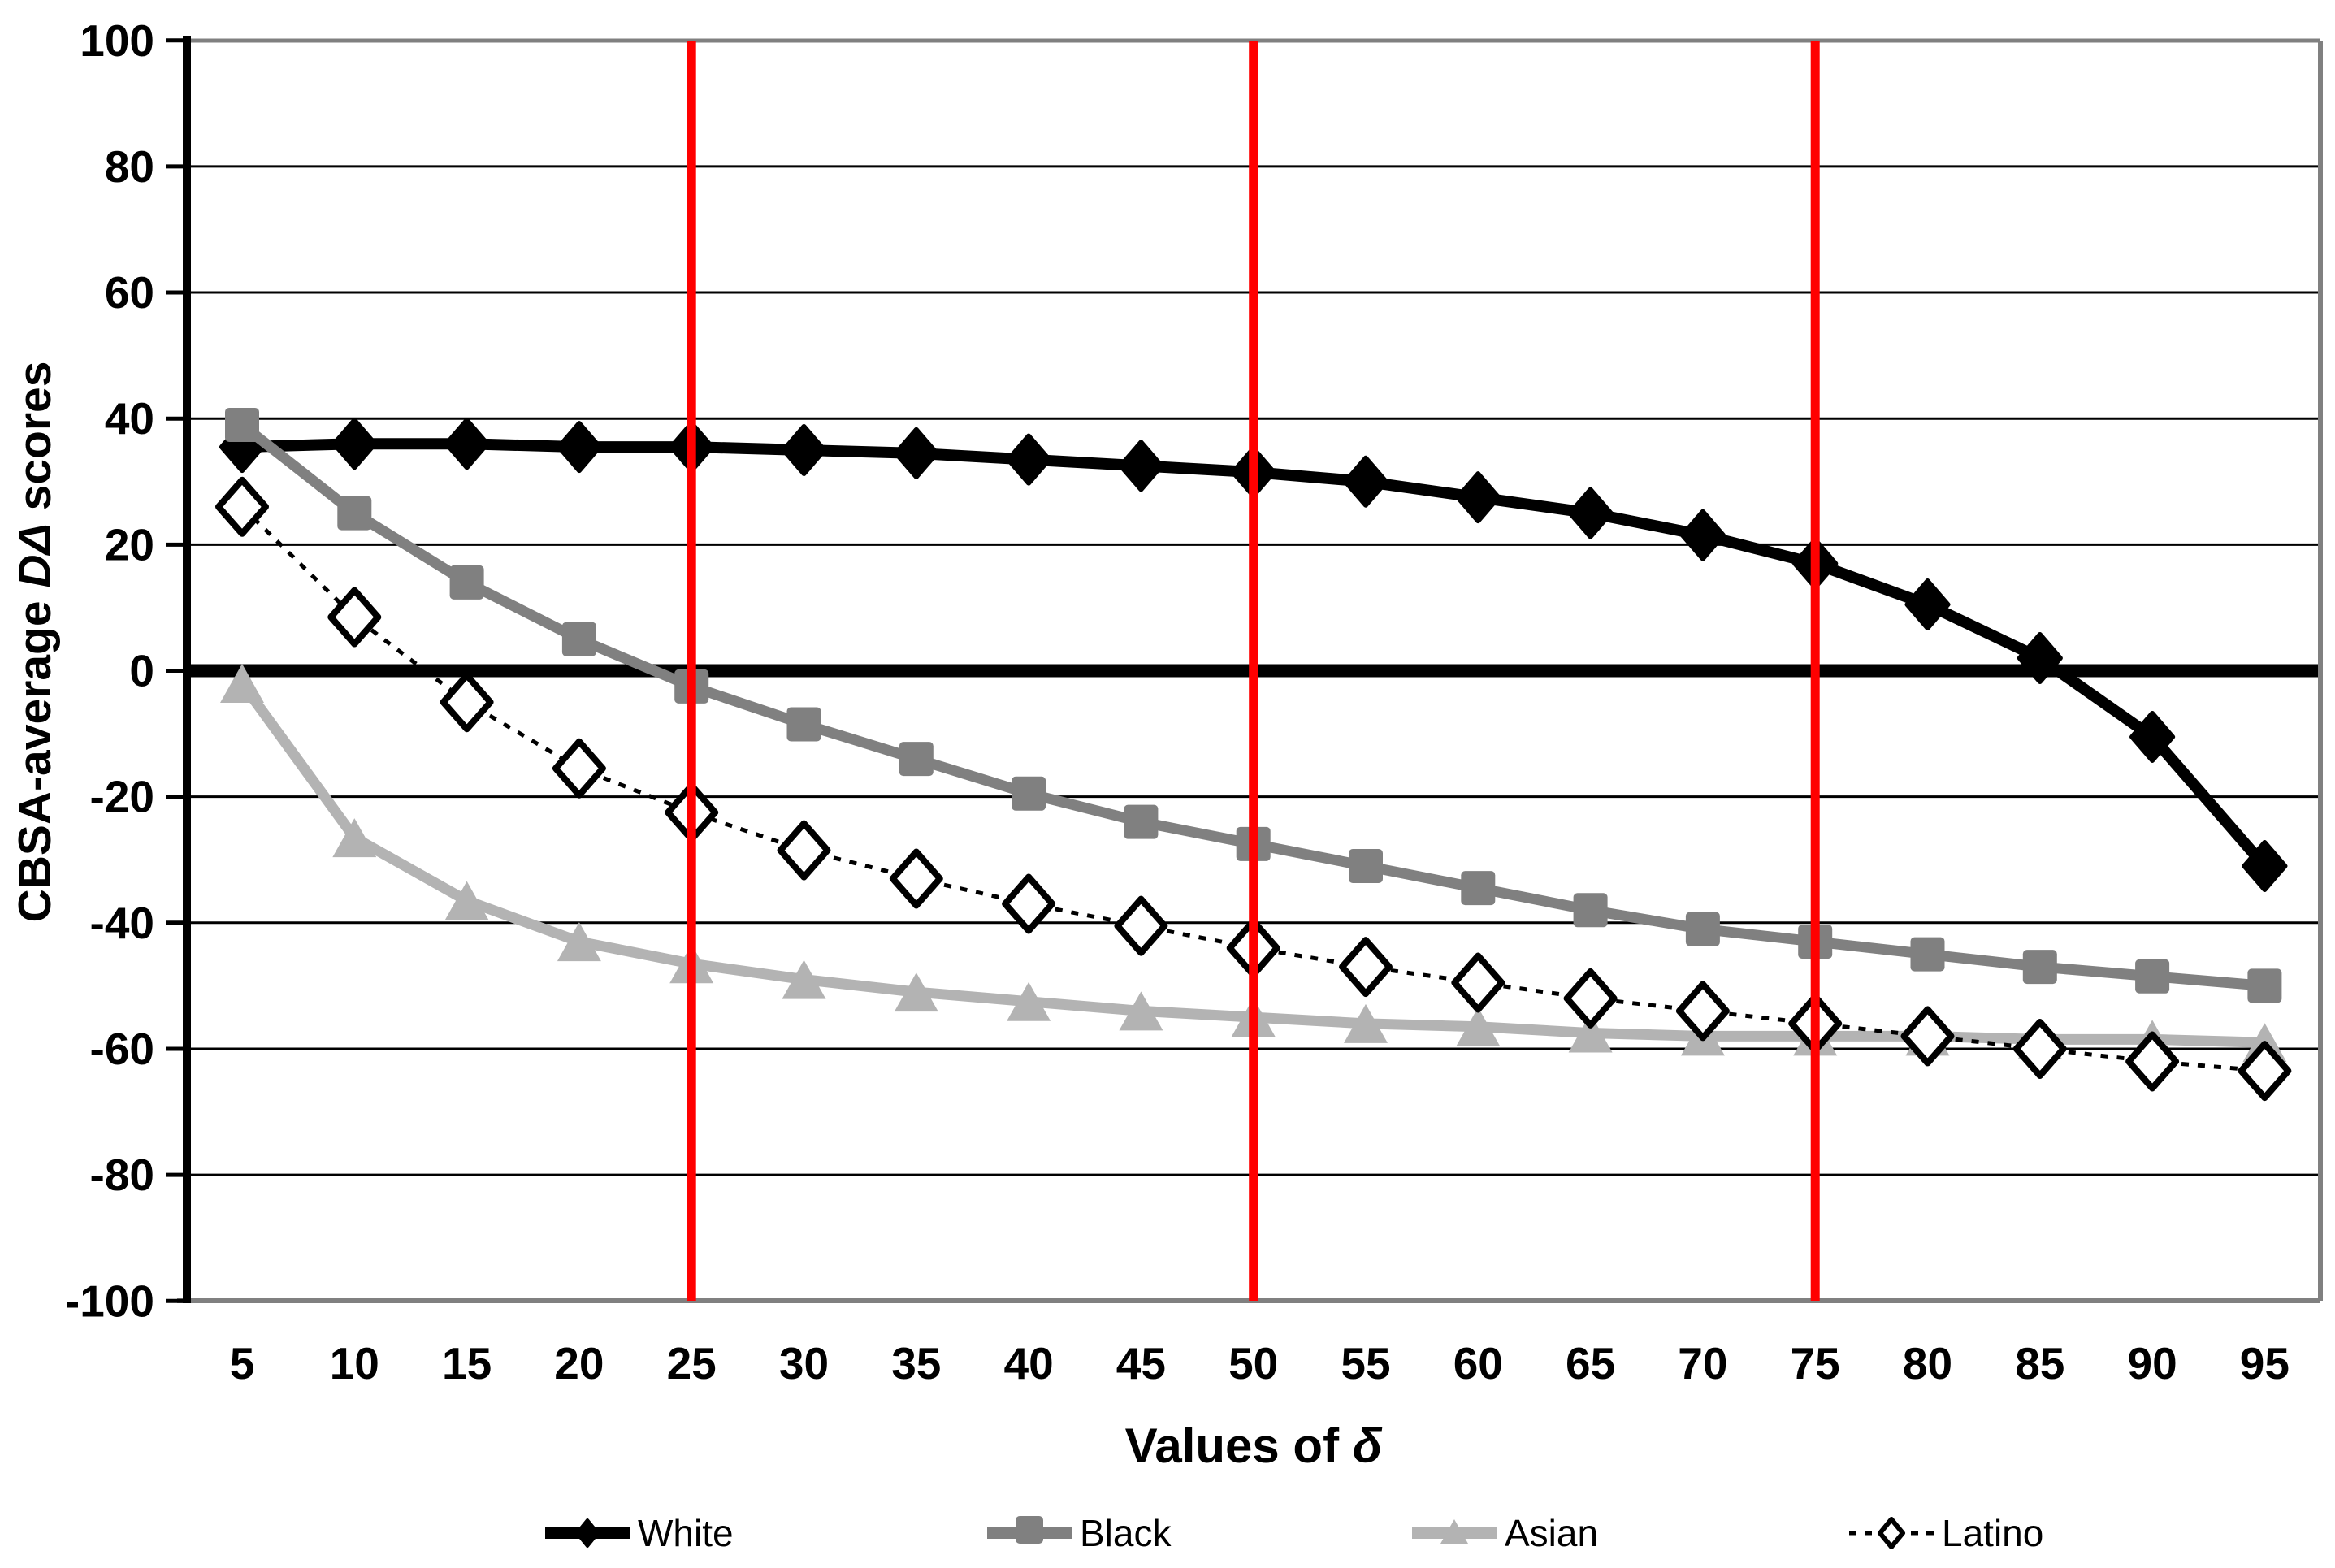 Image resolution: width=2335 pixels, height=1568 pixels. What do you see at coordinates (1254, 1446) in the screenshot?
I see `x-axis-title: Values of δ` at bounding box center [1254, 1446].